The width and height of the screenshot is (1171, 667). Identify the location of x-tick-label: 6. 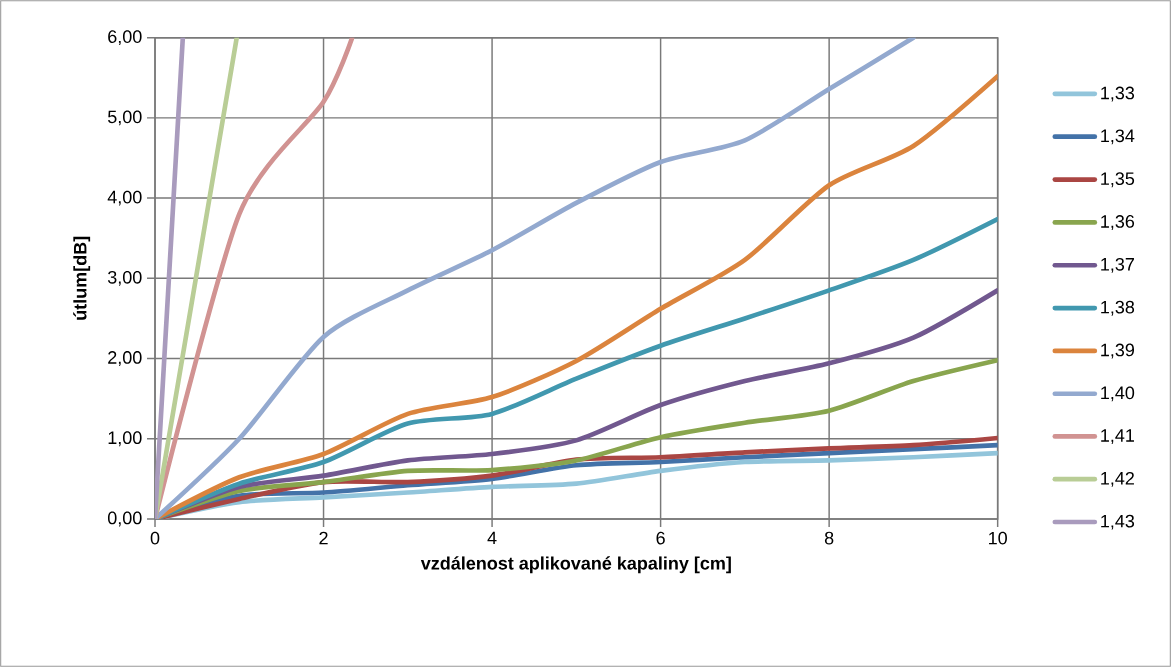
(660, 538).